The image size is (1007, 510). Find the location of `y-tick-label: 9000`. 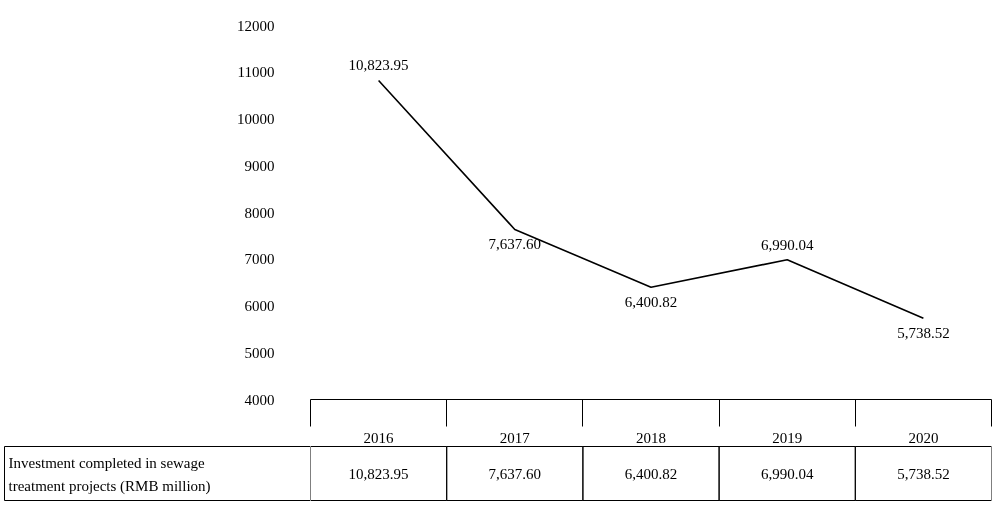

y-tick-label: 9000 is located at coordinates (259, 165).